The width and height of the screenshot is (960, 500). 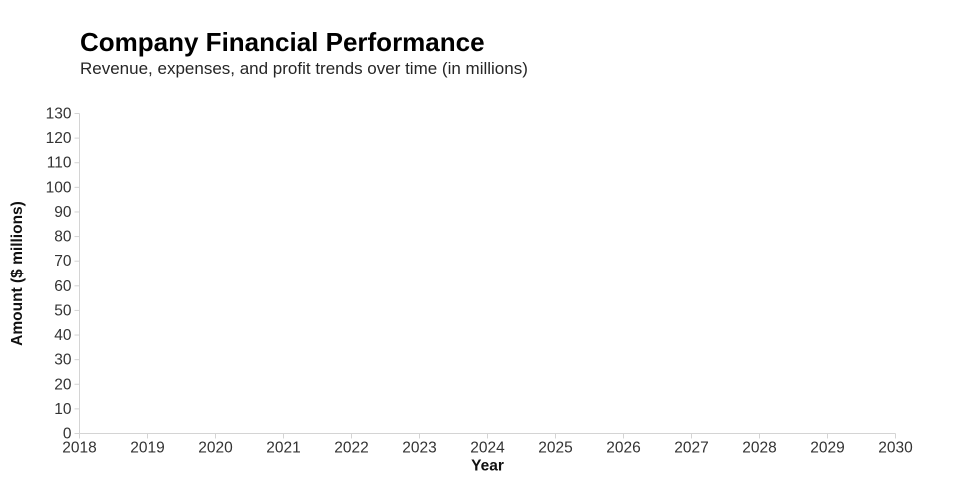 What do you see at coordinates (63, 261) in the screenshot?
I see `y-tick-label: 70` at bounding box center [63, 261].